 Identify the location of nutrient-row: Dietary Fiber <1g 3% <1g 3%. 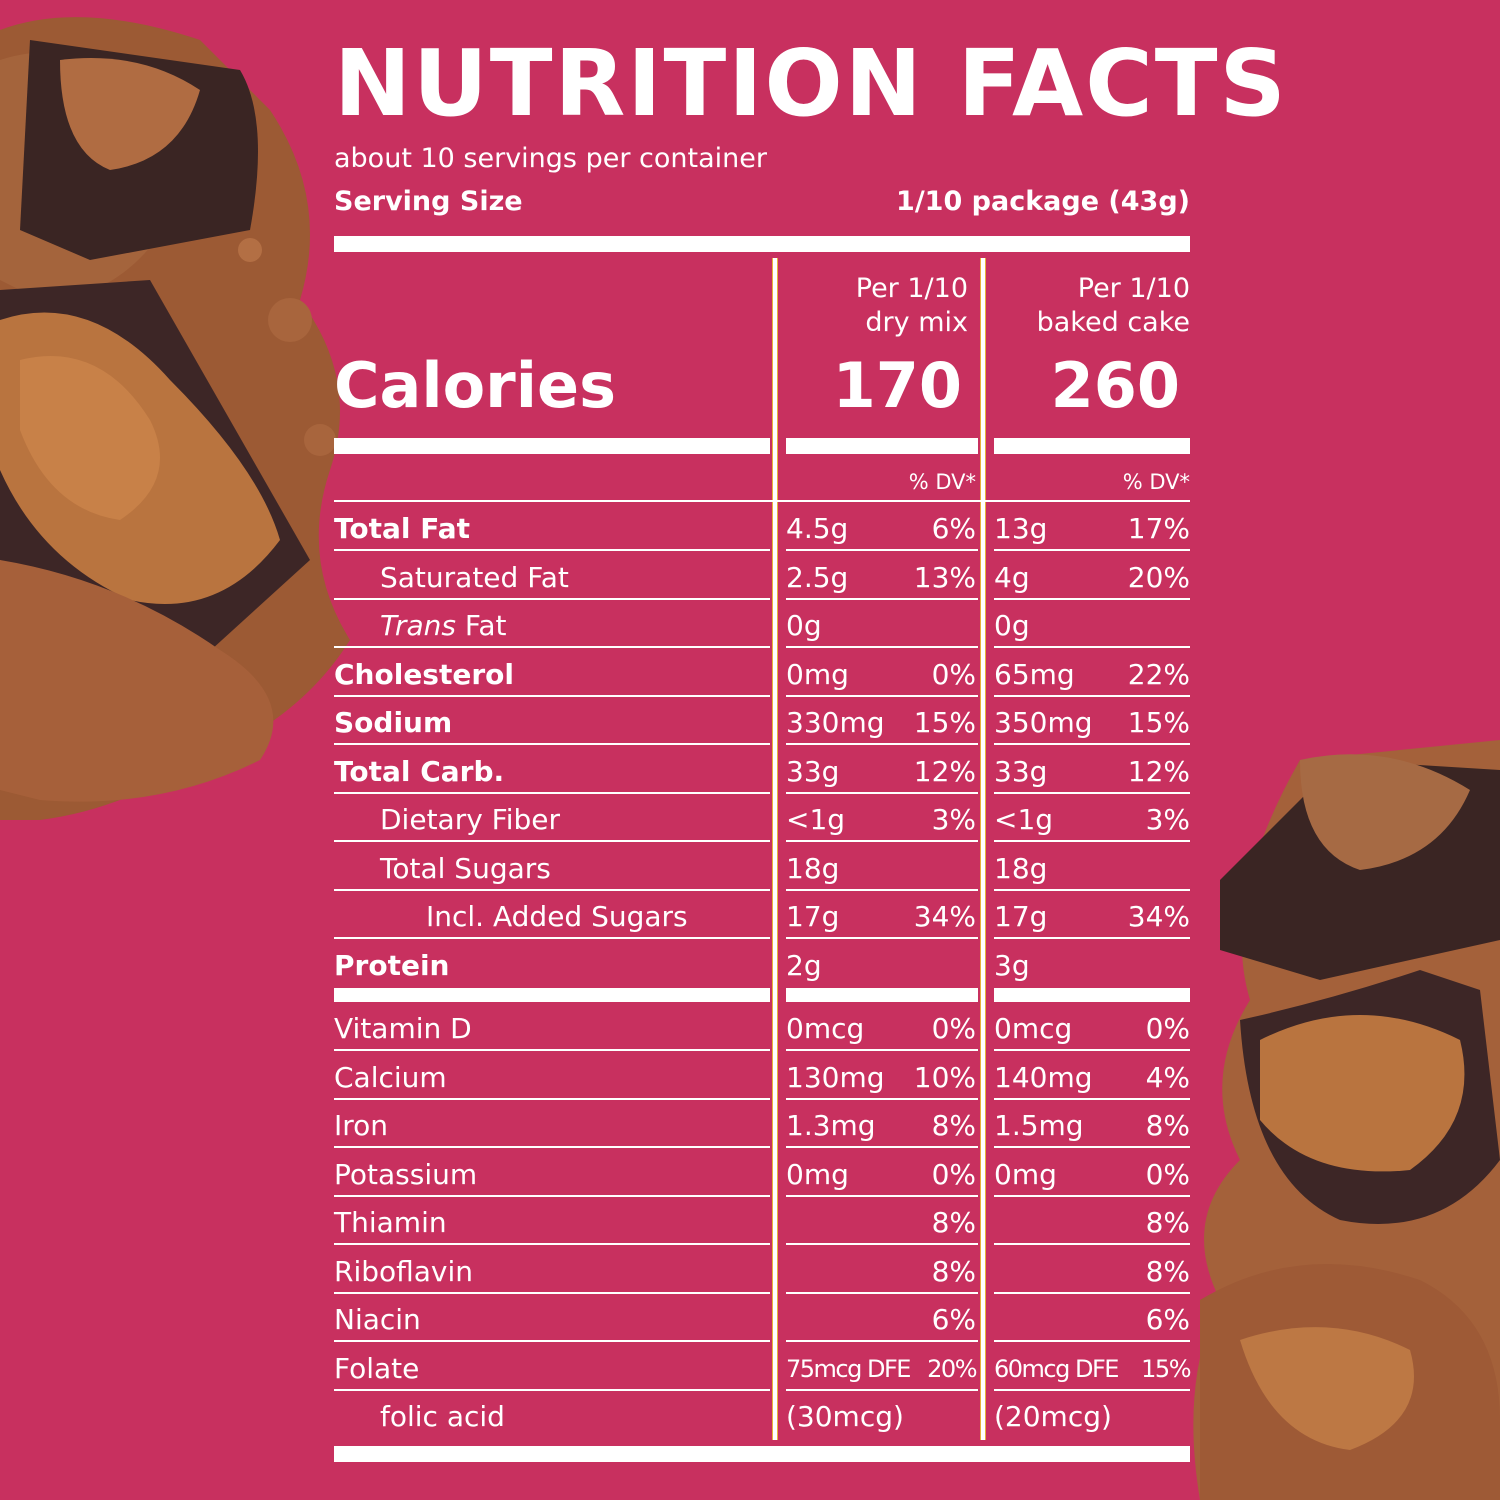
(762, 818).